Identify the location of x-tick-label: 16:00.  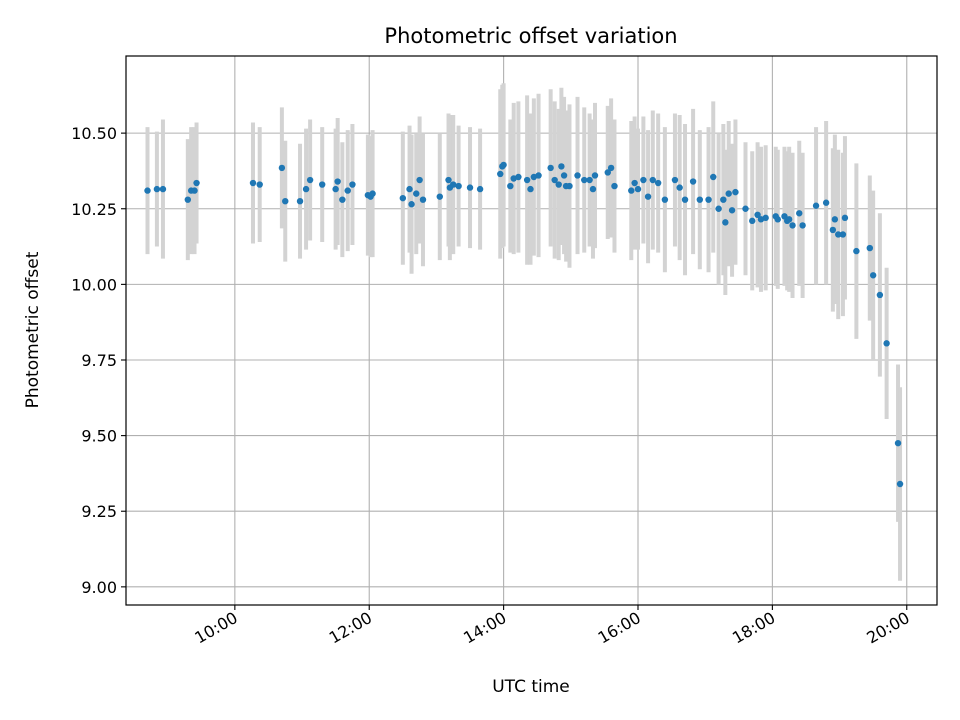
(619, 628).